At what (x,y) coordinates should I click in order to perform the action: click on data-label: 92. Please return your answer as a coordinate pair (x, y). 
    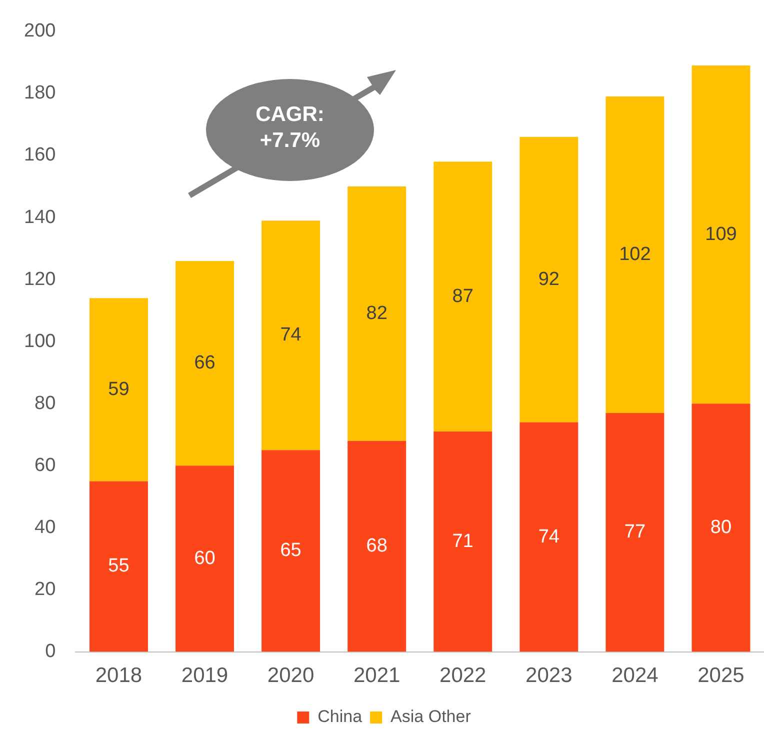
    Looking at the image, I should click on (549, 279).